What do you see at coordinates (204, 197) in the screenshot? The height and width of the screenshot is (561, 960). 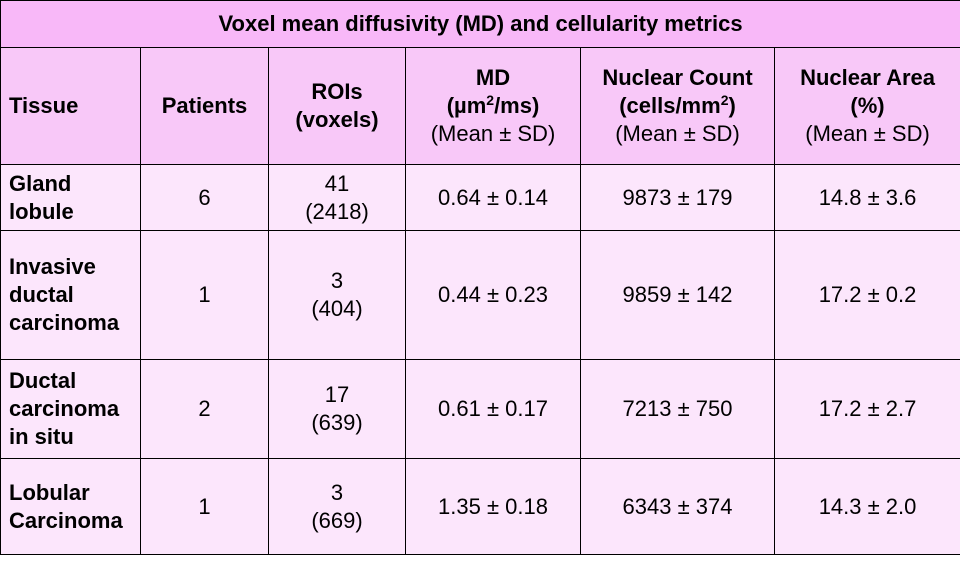 I see `cell-patients: 6` at bounding box center [204, 197].